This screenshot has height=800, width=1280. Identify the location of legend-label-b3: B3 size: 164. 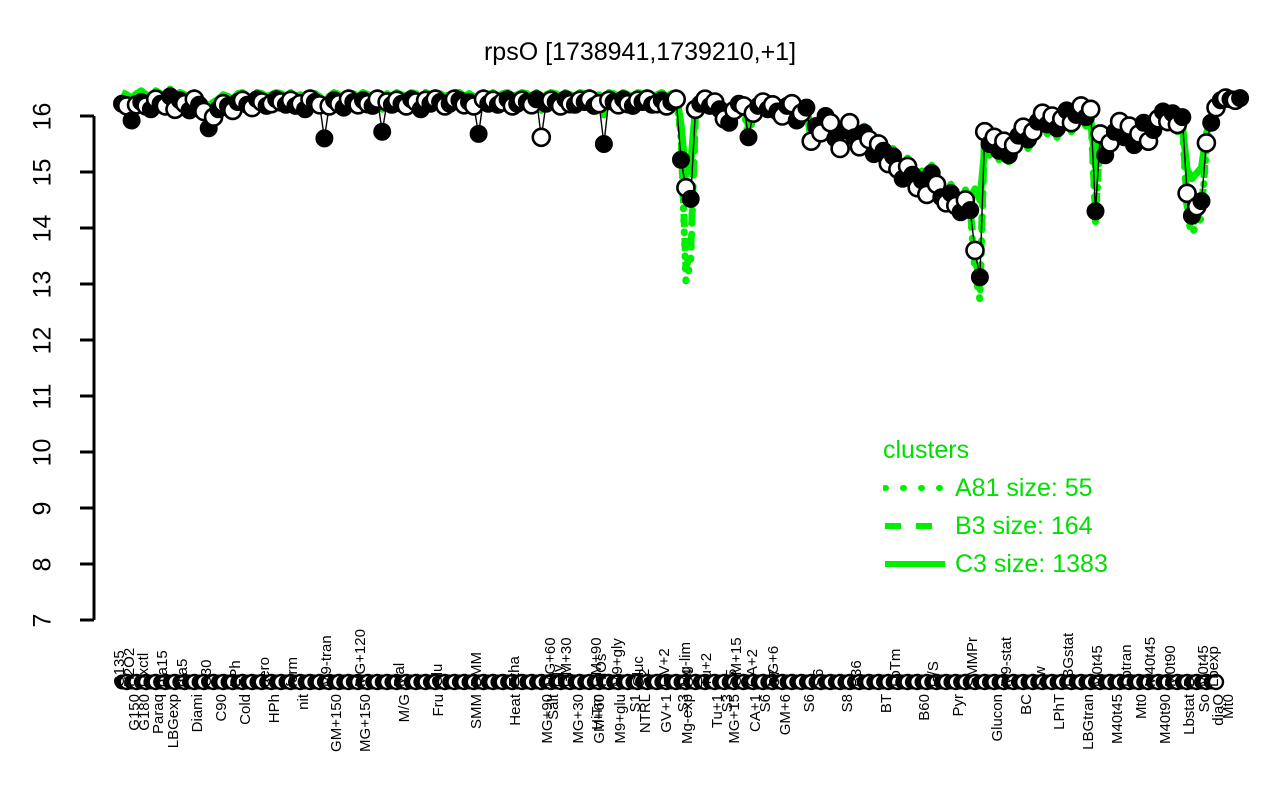
(1024, 525).